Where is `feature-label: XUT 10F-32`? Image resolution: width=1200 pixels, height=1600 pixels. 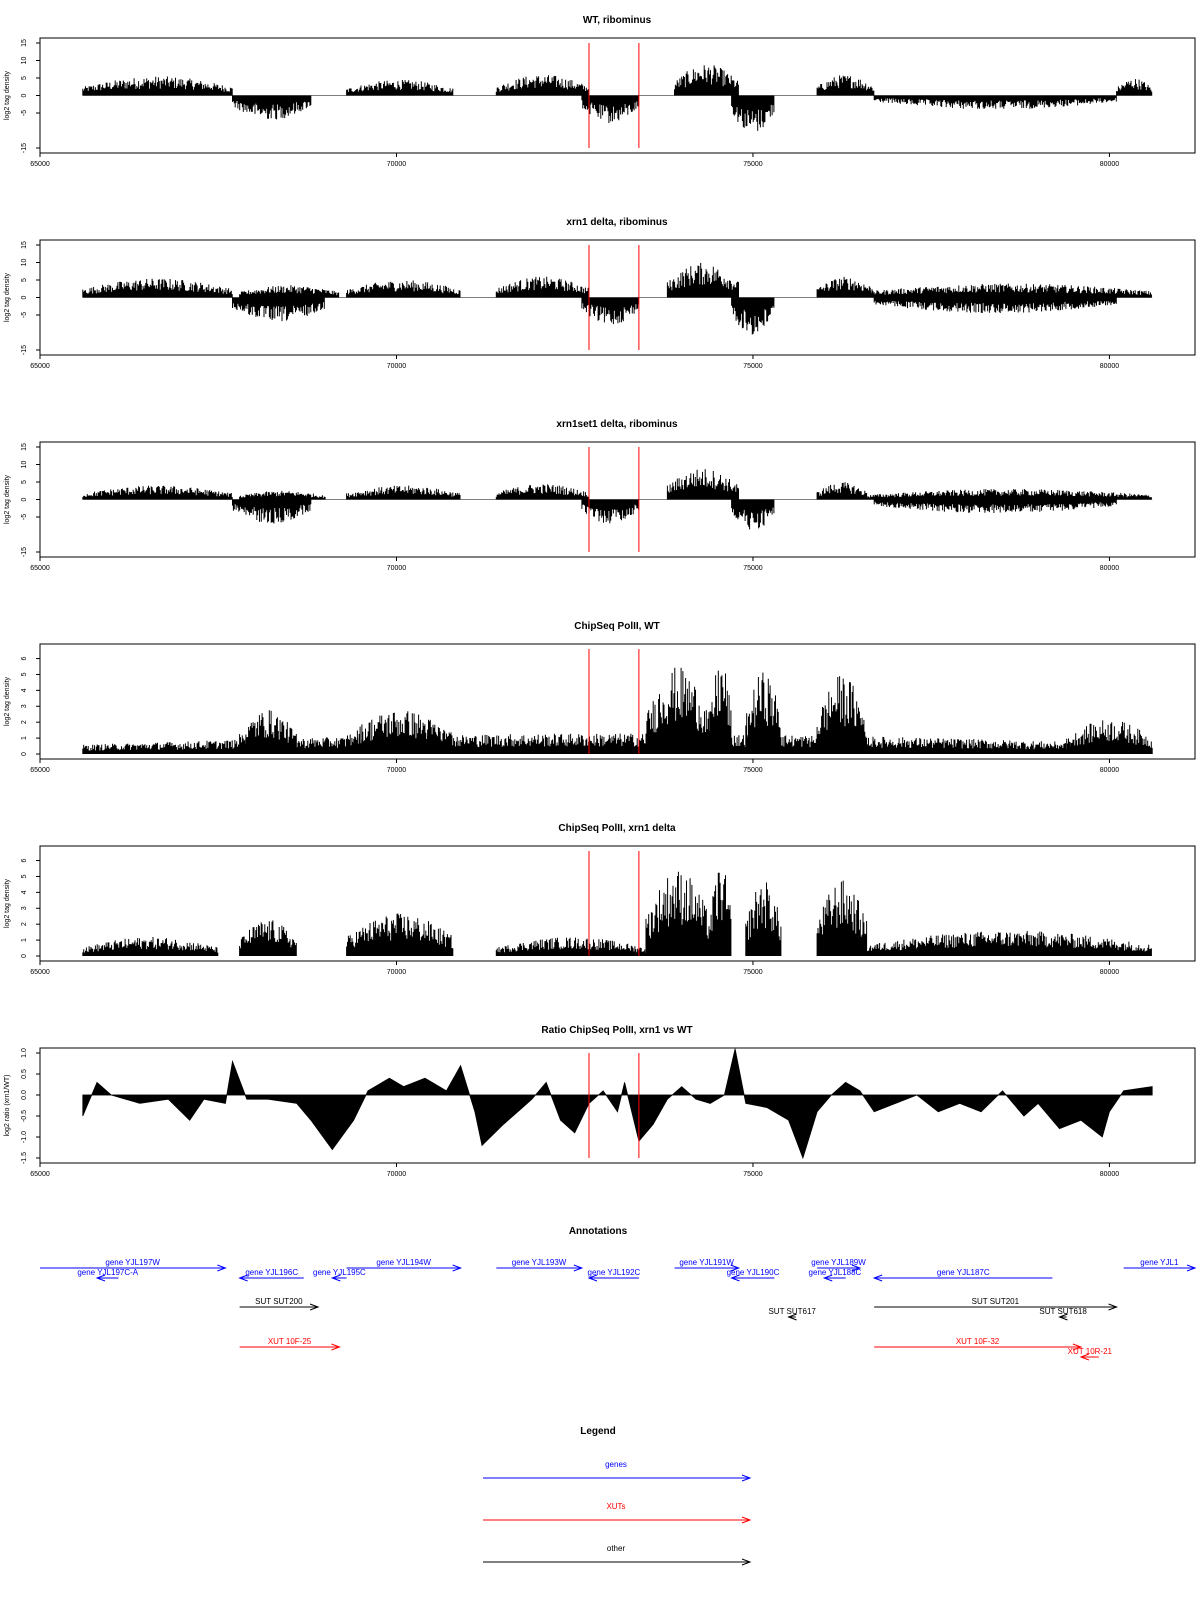 feature-label: XUT 10F-32 is located at coordinates (978, 1341).